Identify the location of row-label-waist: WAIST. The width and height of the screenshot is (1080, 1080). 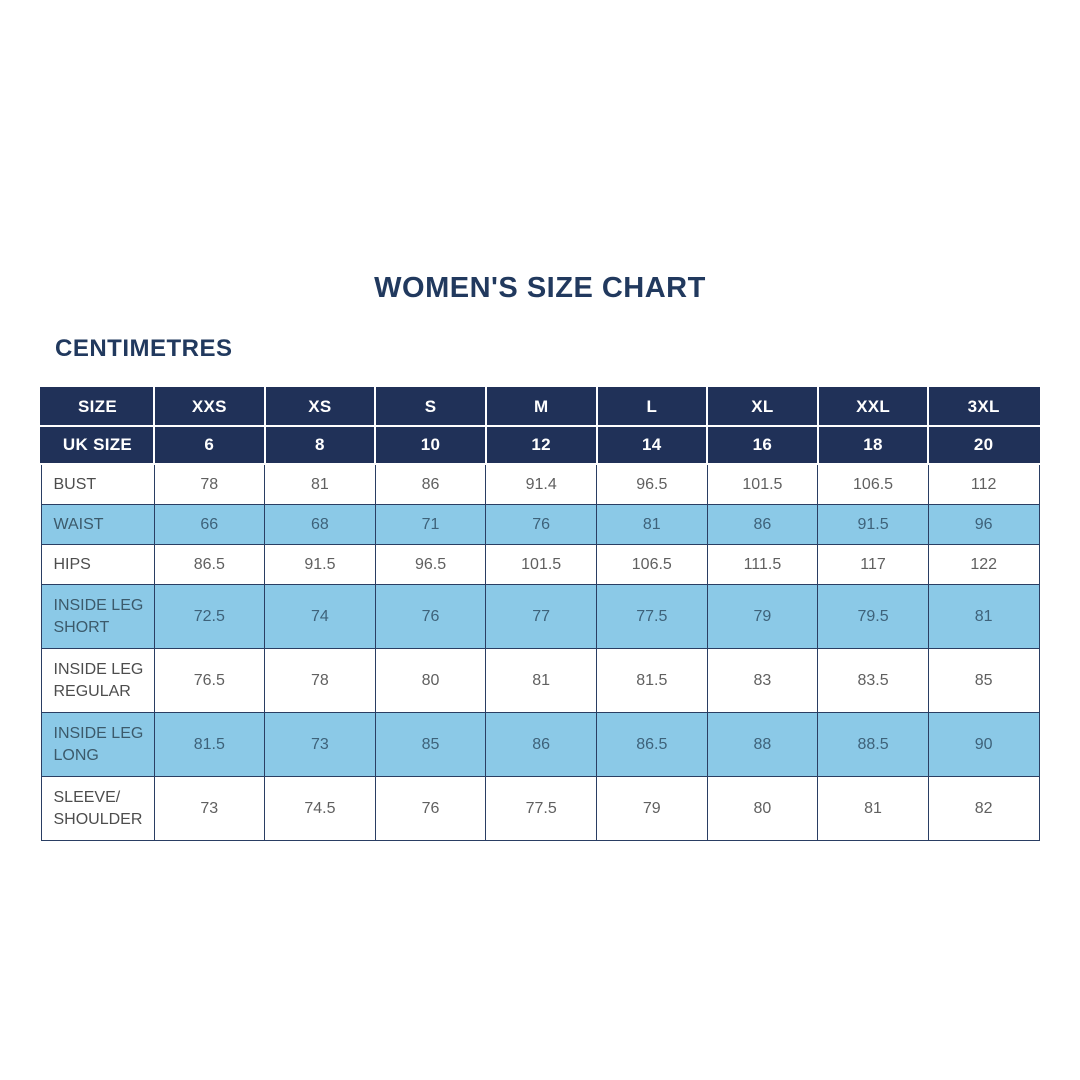
(97, 524).